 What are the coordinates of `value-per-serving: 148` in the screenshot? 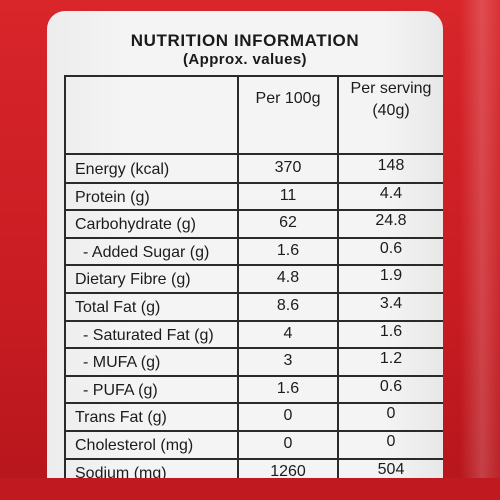 It's located at (391, 165).